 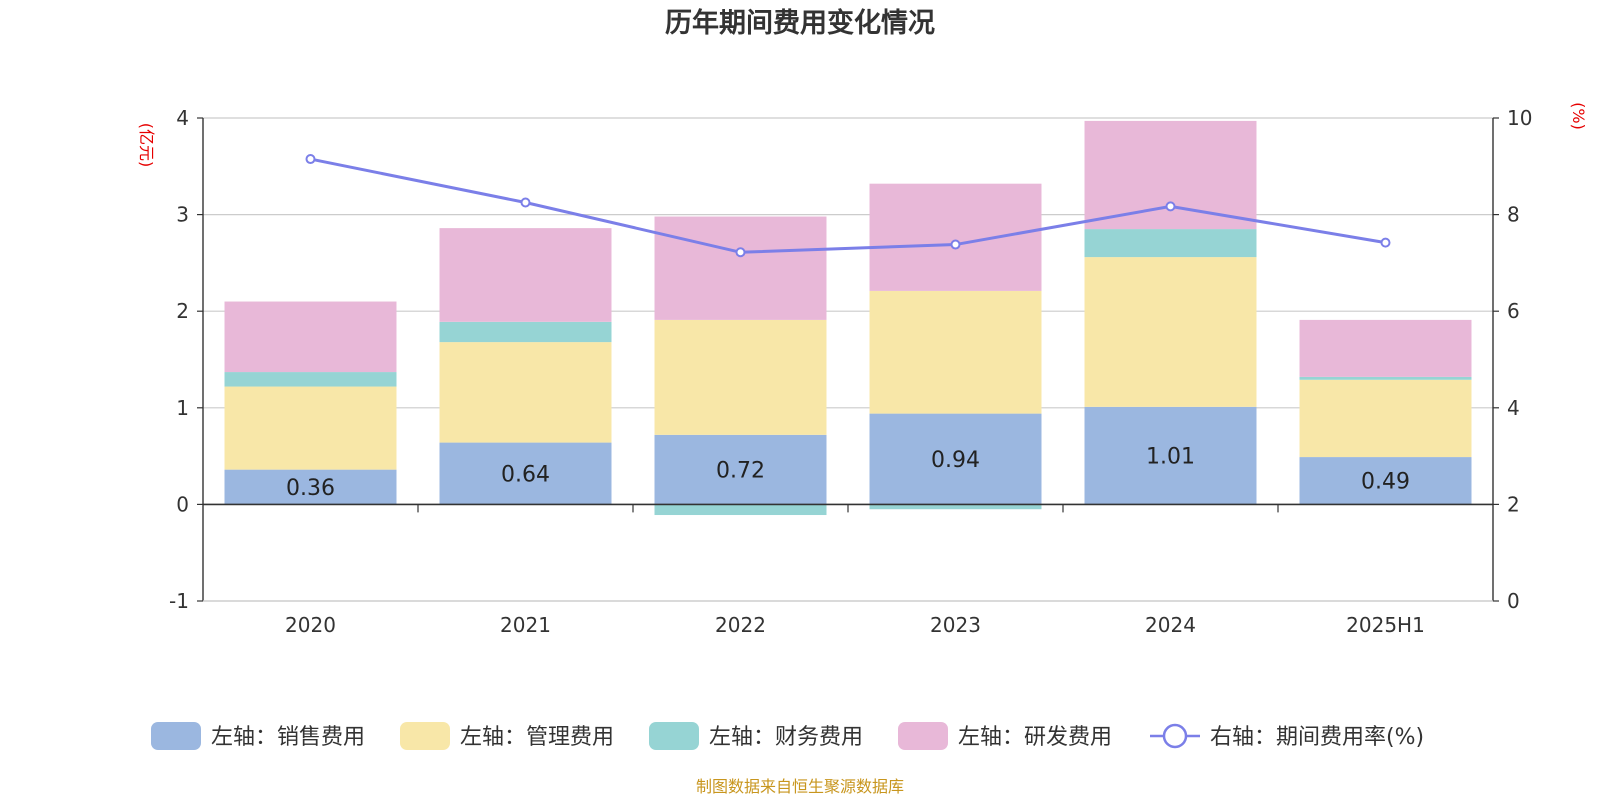 I want to click on legend-item: 左轴：研发费用, so click(x=1005, y=736).